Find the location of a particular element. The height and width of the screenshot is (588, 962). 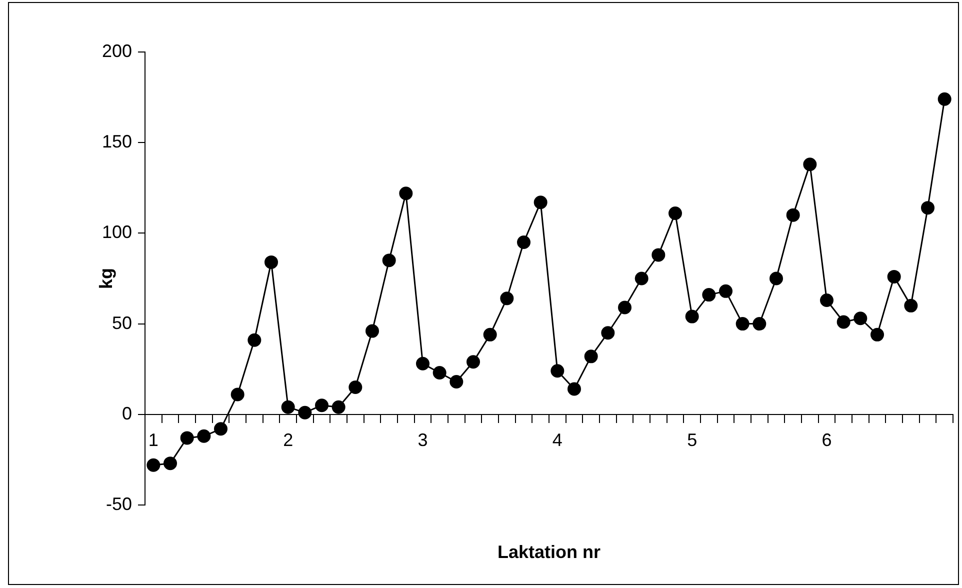

y-tick-label: -50 is located at coordinates (119, 504).